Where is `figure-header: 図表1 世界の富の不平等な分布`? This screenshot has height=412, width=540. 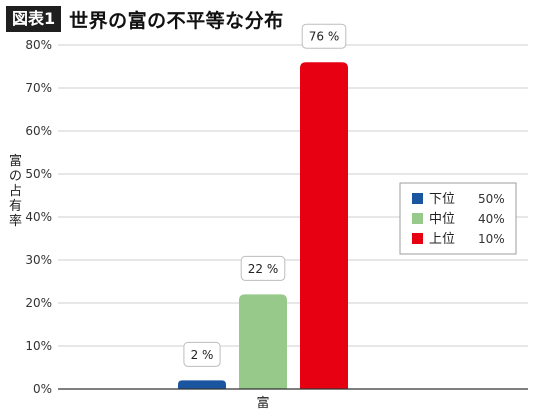 figure-header: 図表1 世界の富の不平等な分布 is located at coordinates (145, 19).